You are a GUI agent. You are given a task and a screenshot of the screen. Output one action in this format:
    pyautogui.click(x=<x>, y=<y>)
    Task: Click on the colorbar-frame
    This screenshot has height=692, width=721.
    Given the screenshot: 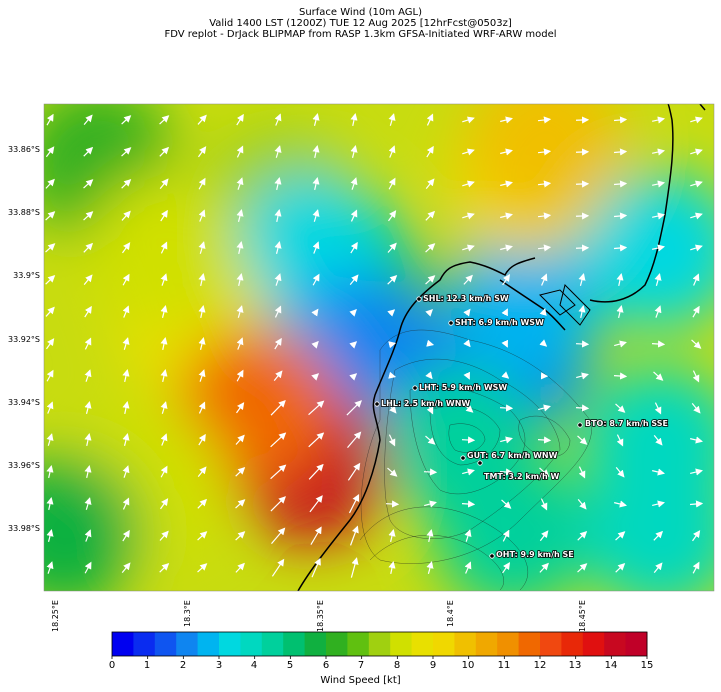 What is the action you would take?
    pyautogui.click(x=379, y=644)
    